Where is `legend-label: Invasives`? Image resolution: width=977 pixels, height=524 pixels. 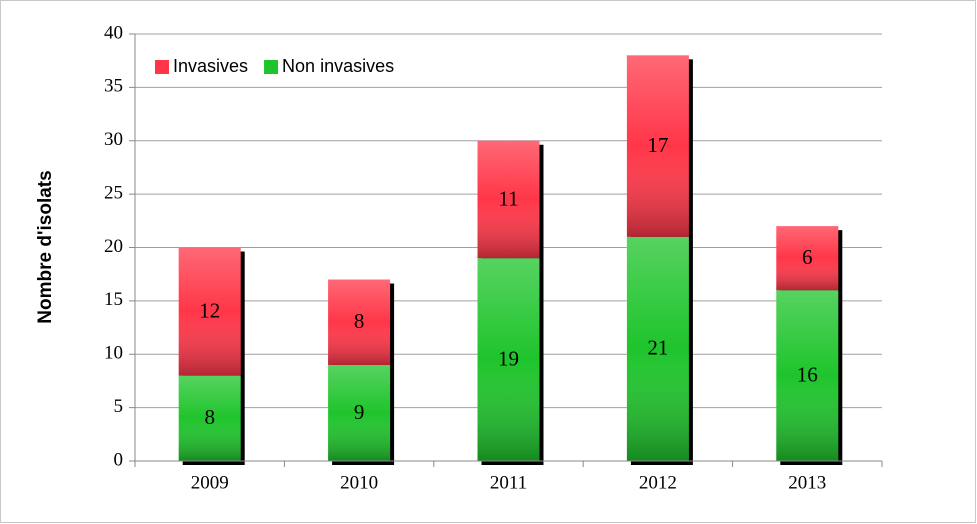 legend-label: Invasives is located at coordinates (210, 66).